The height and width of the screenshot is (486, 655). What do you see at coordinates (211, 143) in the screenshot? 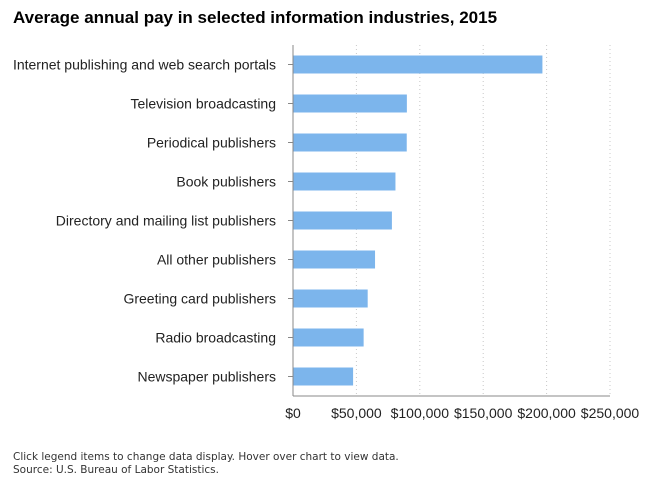
I see `category-label: Periodical publishers` at bounding box center [211, 143].